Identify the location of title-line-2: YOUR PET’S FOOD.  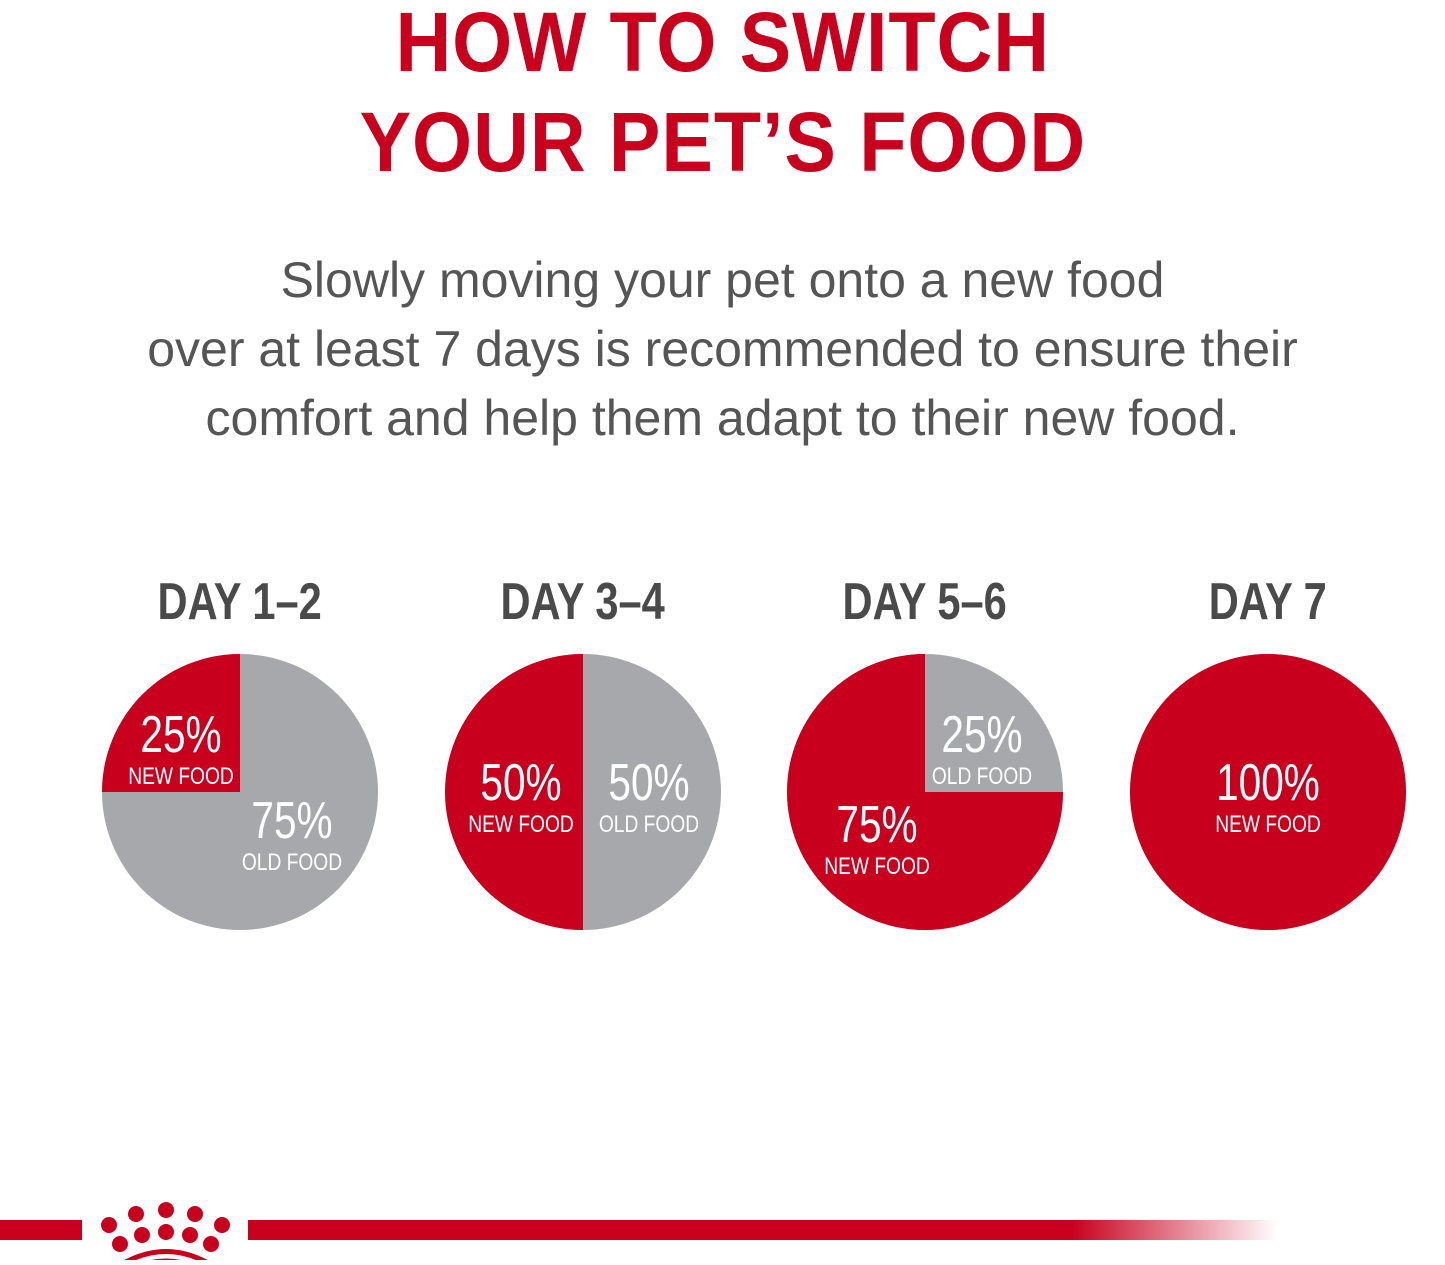
(722, 142).